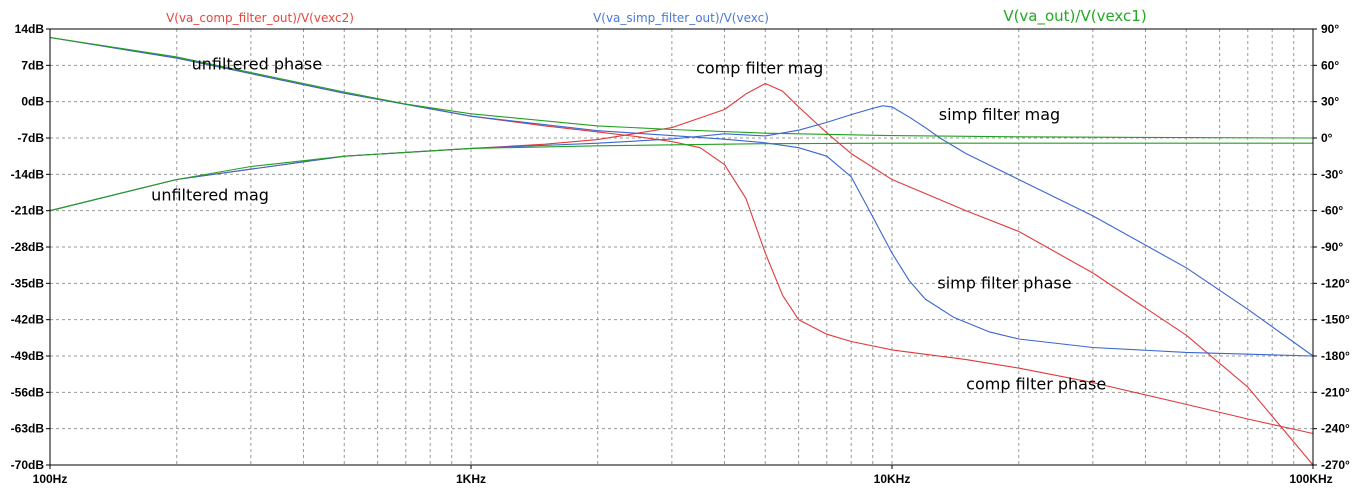  I want to click on annotation-label-3: simp filter mag, so click(999, 114).